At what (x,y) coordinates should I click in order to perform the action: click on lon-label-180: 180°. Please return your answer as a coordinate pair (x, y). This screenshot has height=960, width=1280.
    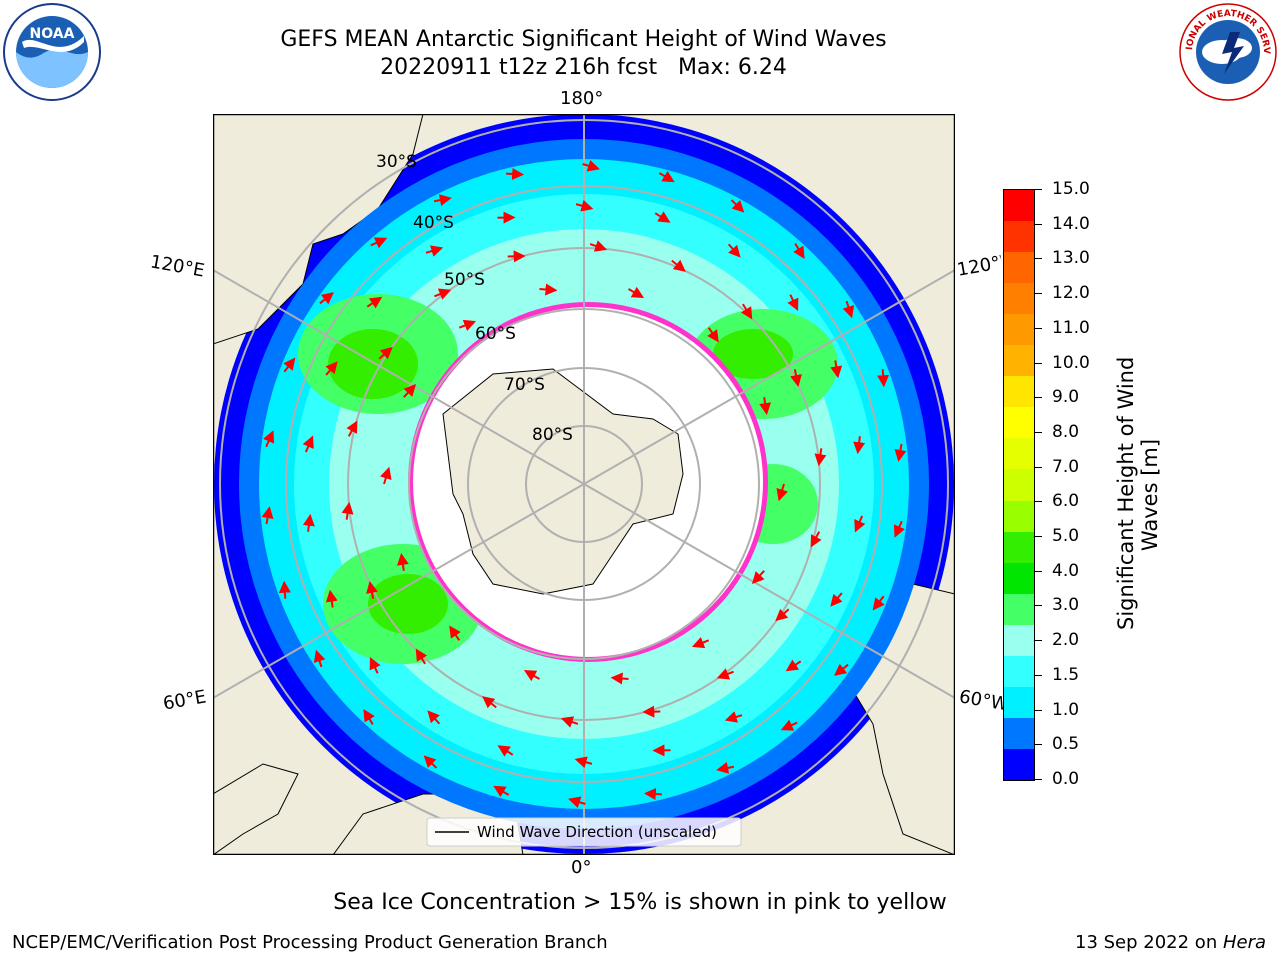
    Looking at the image, I should click on (582, 98).